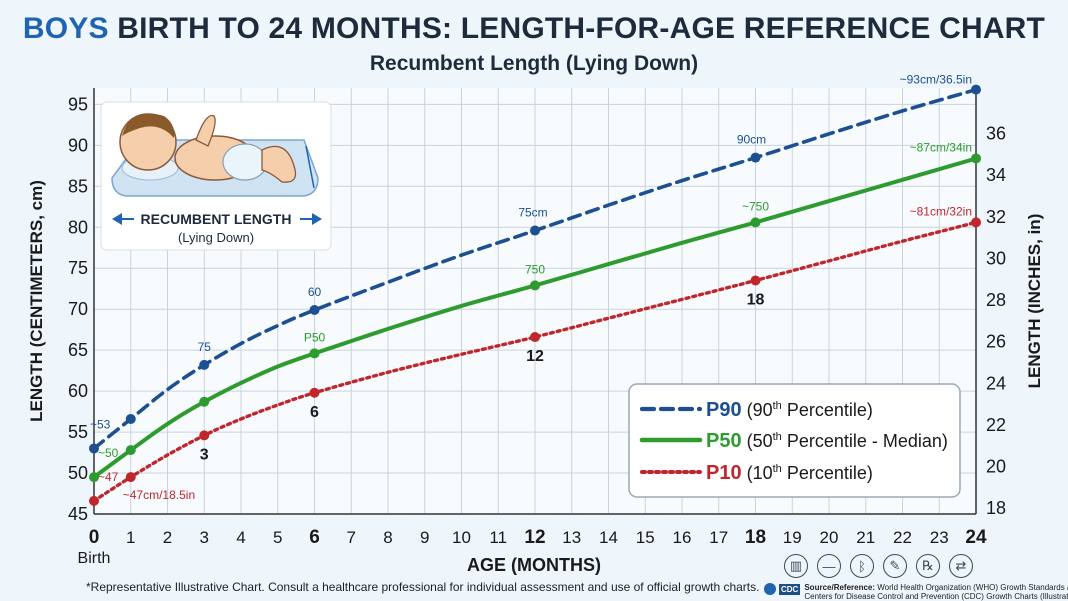 The image size is (1068, 601). Describe the element at coordinates (996, 134) in the screenshot. I see `y2-tick-label: 36` at that location.